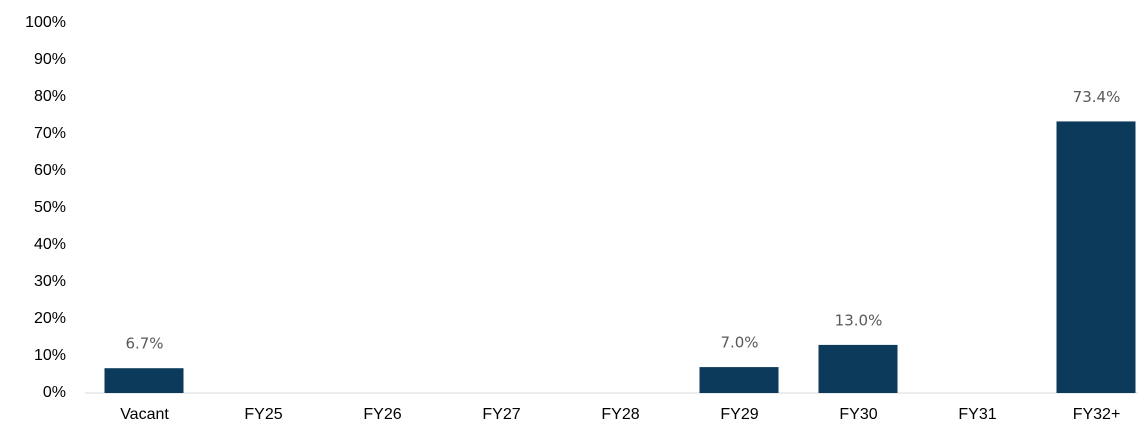  Describe the element at coordinates (54, 392) in the screenshot. I see `y-tick-label: 0%` at that location.